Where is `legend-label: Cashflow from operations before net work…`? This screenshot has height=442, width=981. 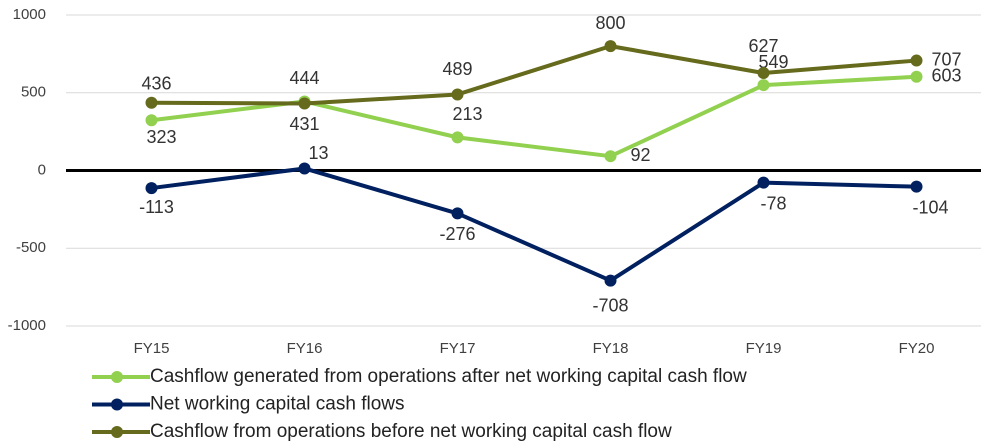
legend-label: Cashflow from operations before net work… is located at coordinates (411, 431).